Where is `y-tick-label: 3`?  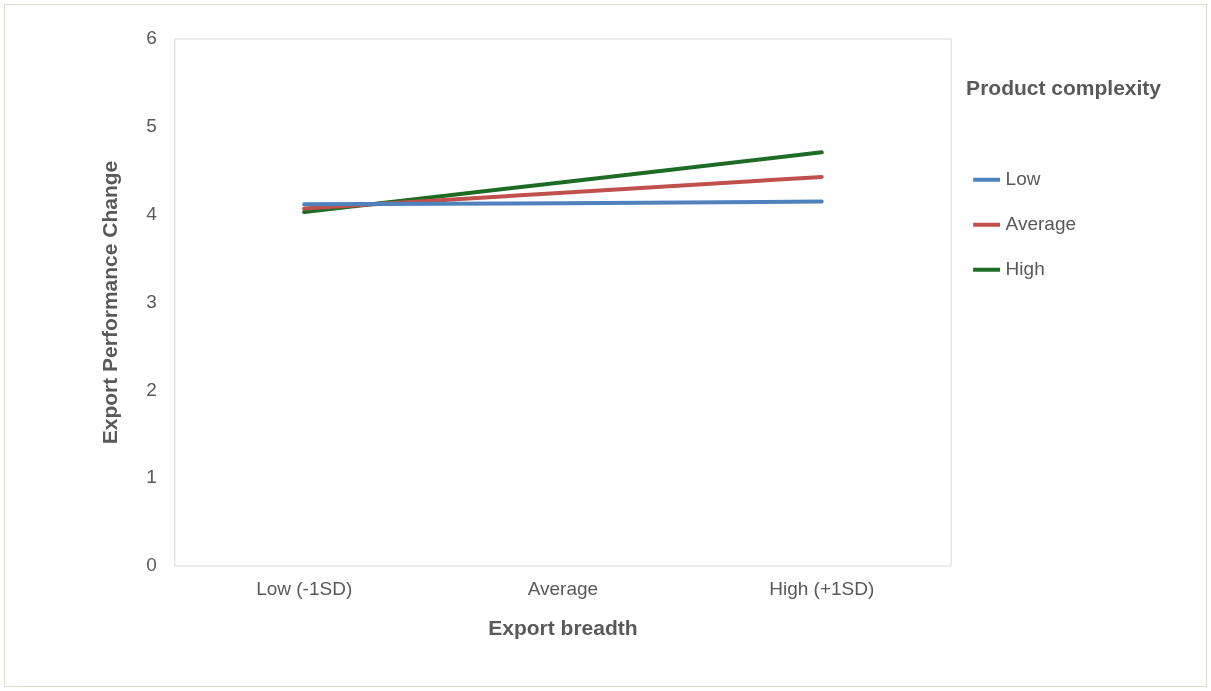 y-tick-label: 3 is located at coordinates (151, 301).